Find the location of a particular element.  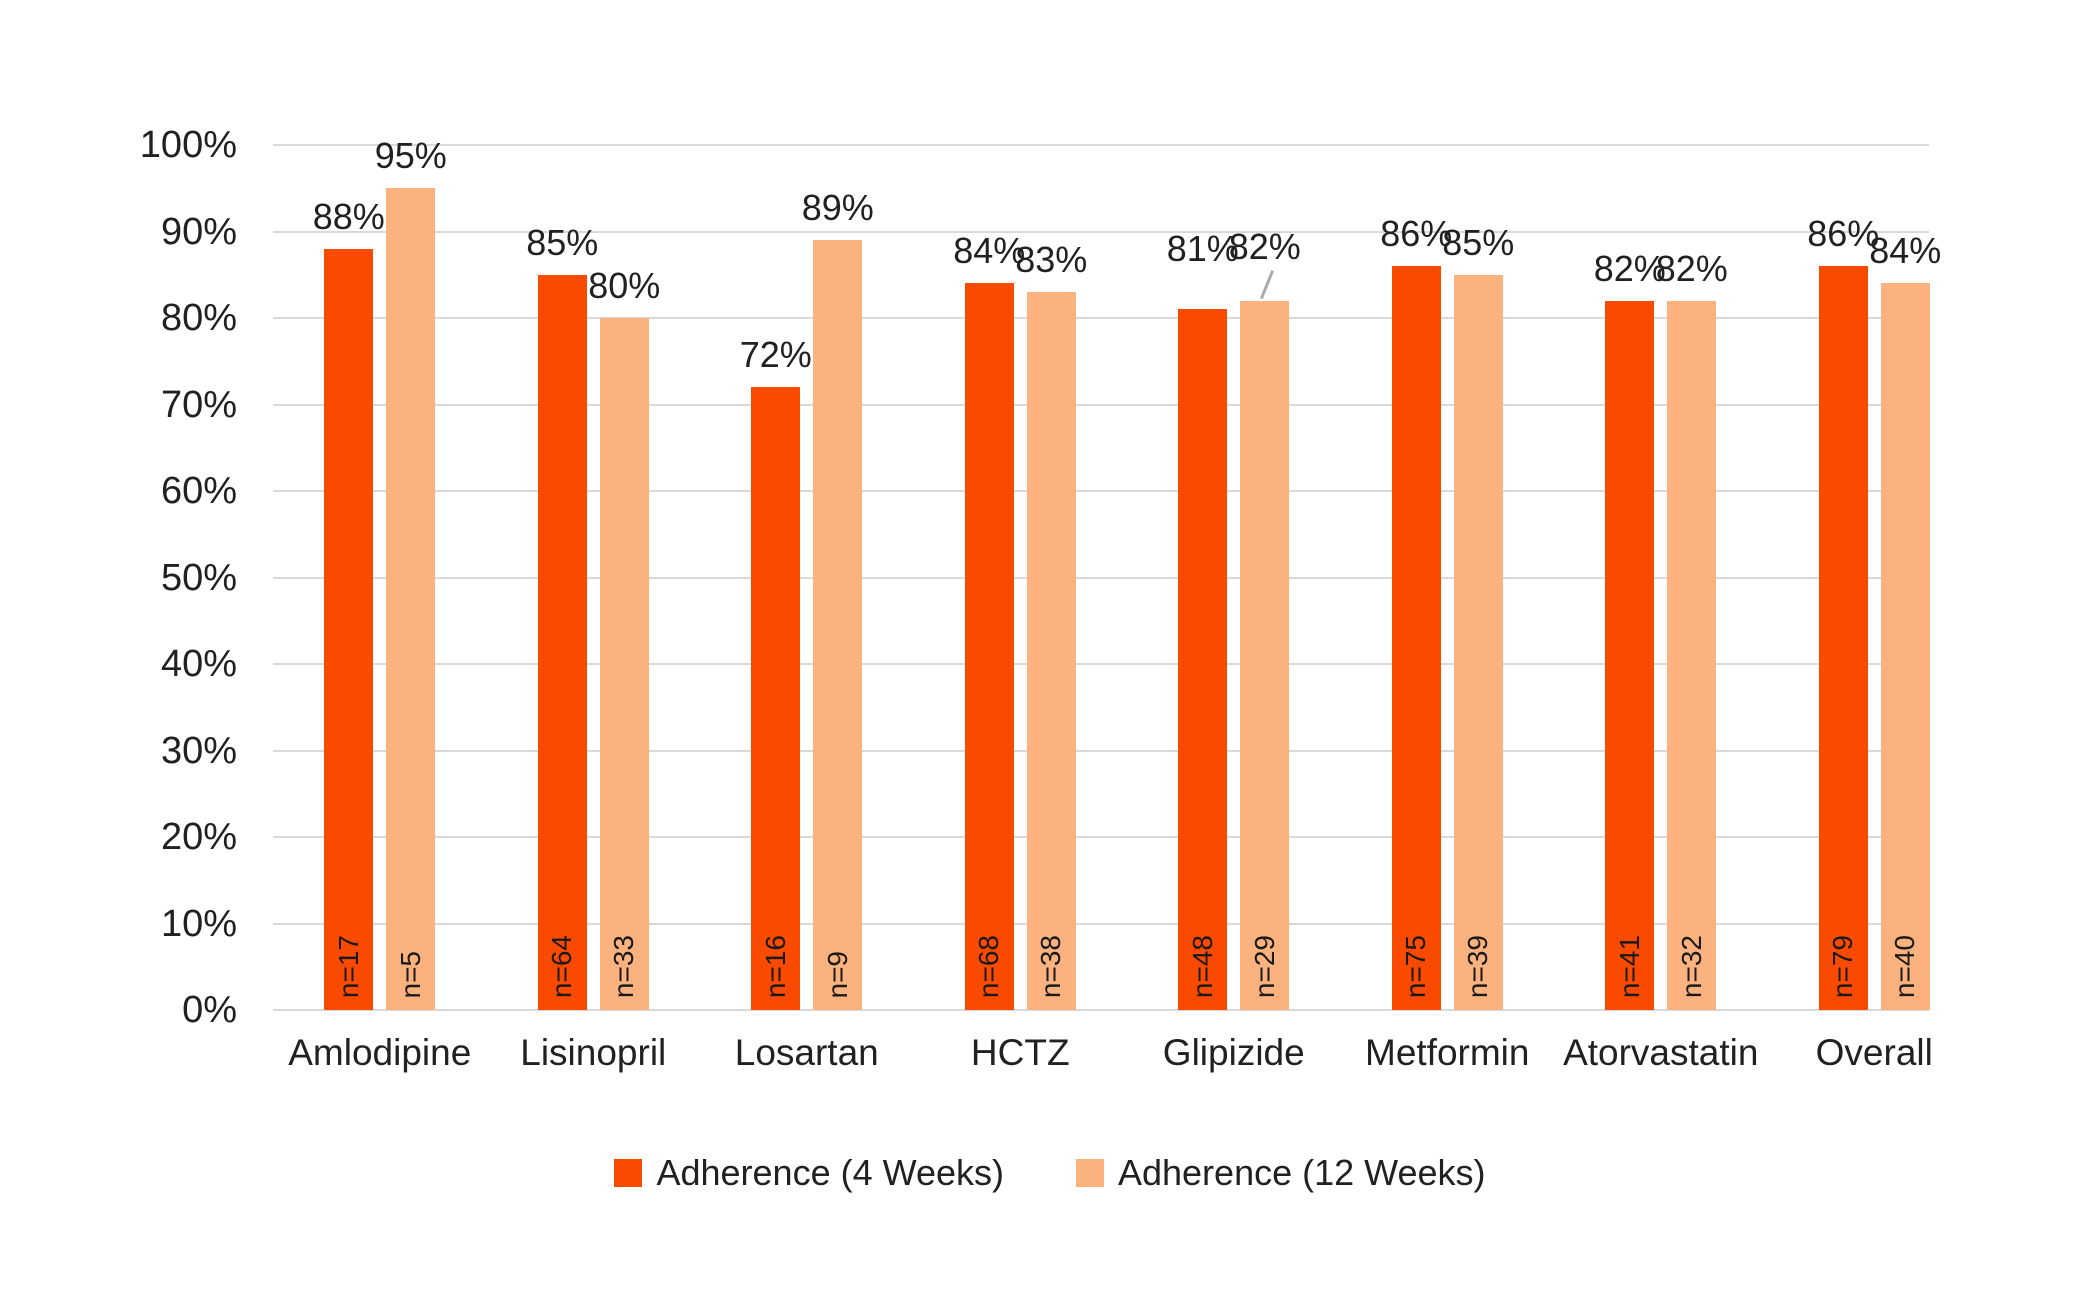

bar-group-losartan: 72% n=16 89% n=9 Losartan is located at coordinates (807, 608).